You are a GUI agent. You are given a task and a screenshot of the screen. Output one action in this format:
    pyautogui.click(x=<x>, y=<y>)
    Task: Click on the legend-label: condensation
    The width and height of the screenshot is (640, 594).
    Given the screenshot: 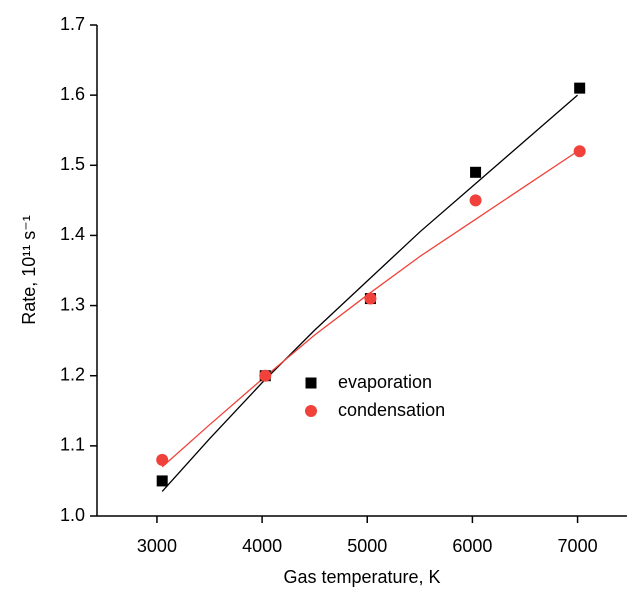 What is the action you would take?
    pyautogui.click(x=391, y=410)
    